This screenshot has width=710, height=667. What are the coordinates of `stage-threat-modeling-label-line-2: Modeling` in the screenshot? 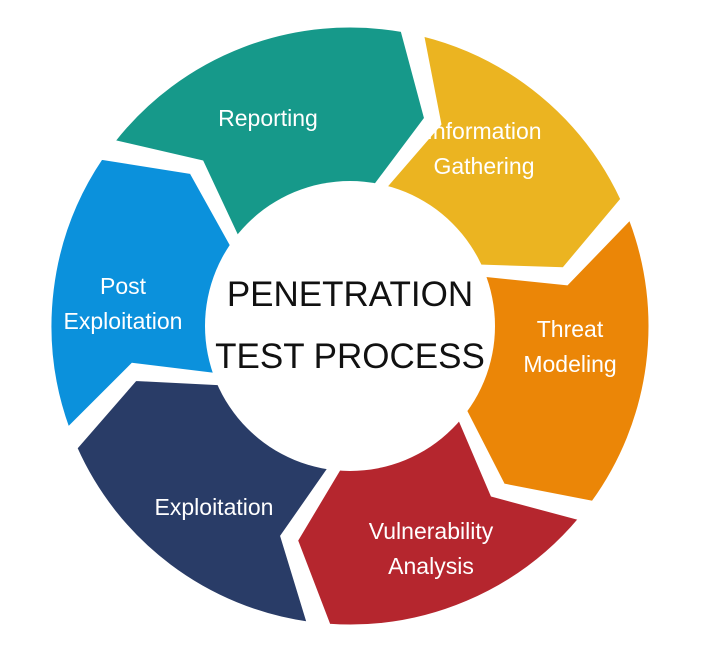 It's located at (569, 364).